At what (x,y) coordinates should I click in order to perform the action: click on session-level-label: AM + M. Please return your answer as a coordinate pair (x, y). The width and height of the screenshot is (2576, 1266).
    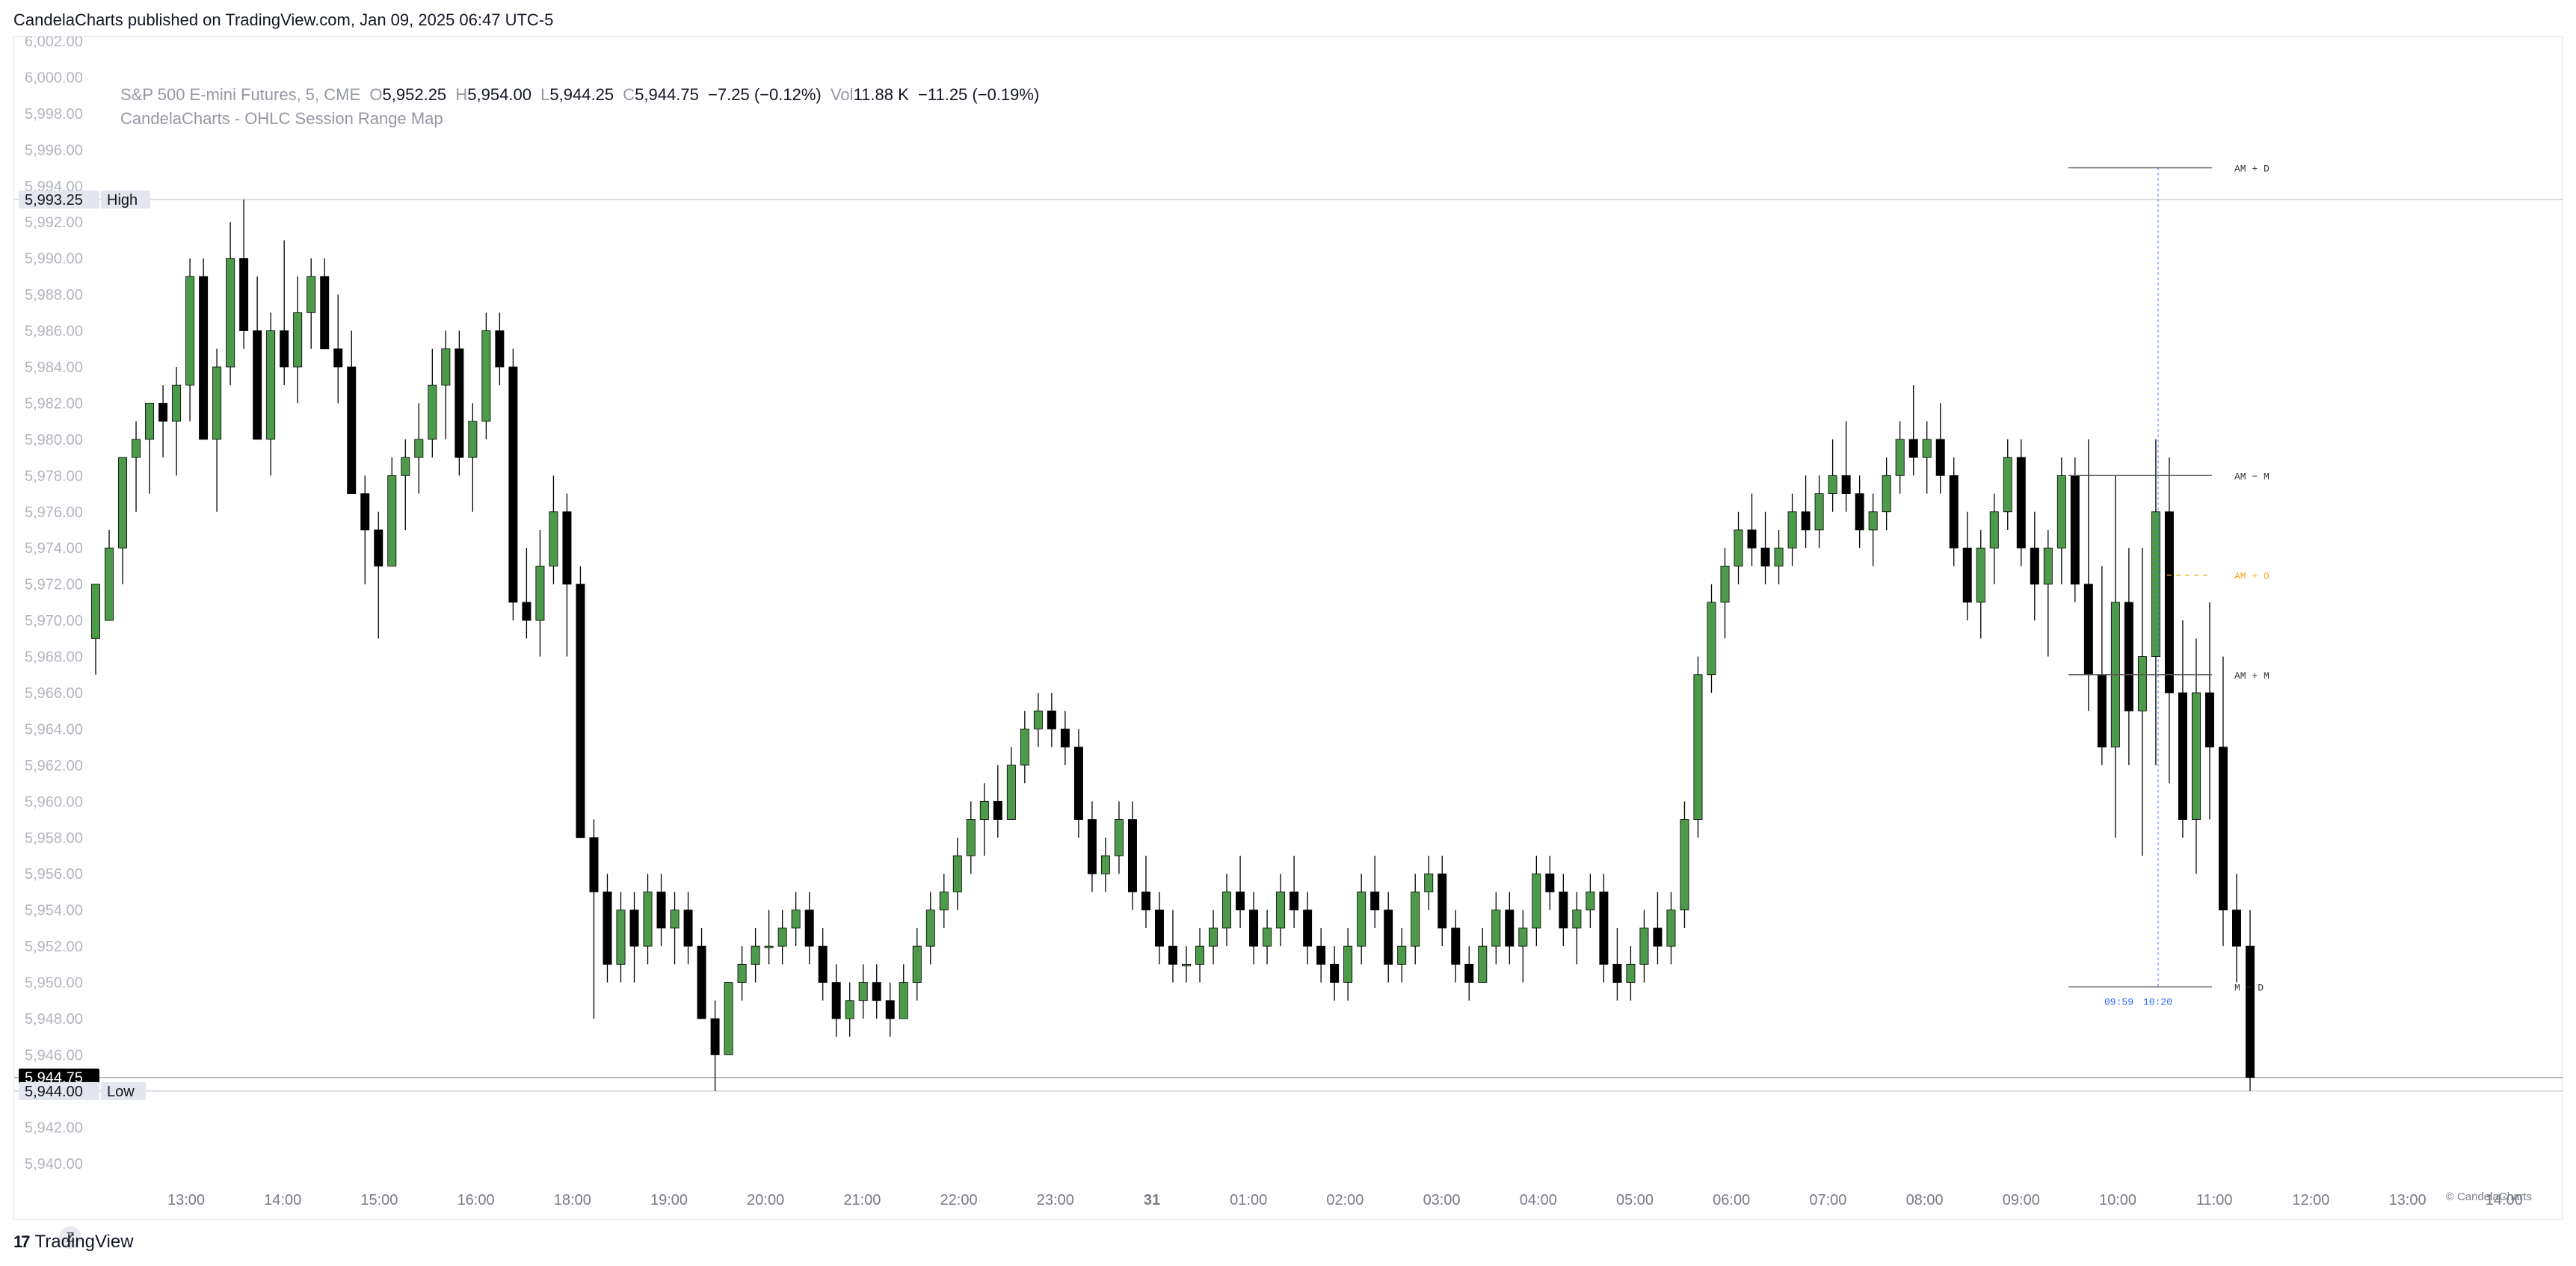
    Looking at the image, I should click on (2252, 676).